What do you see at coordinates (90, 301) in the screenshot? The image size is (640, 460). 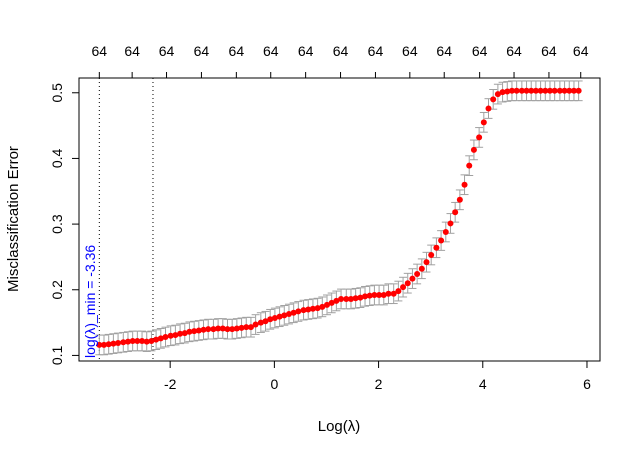 I see `lambda-min-annotation: log(λ)_min = -3.36` at bounding box center [90, 301].